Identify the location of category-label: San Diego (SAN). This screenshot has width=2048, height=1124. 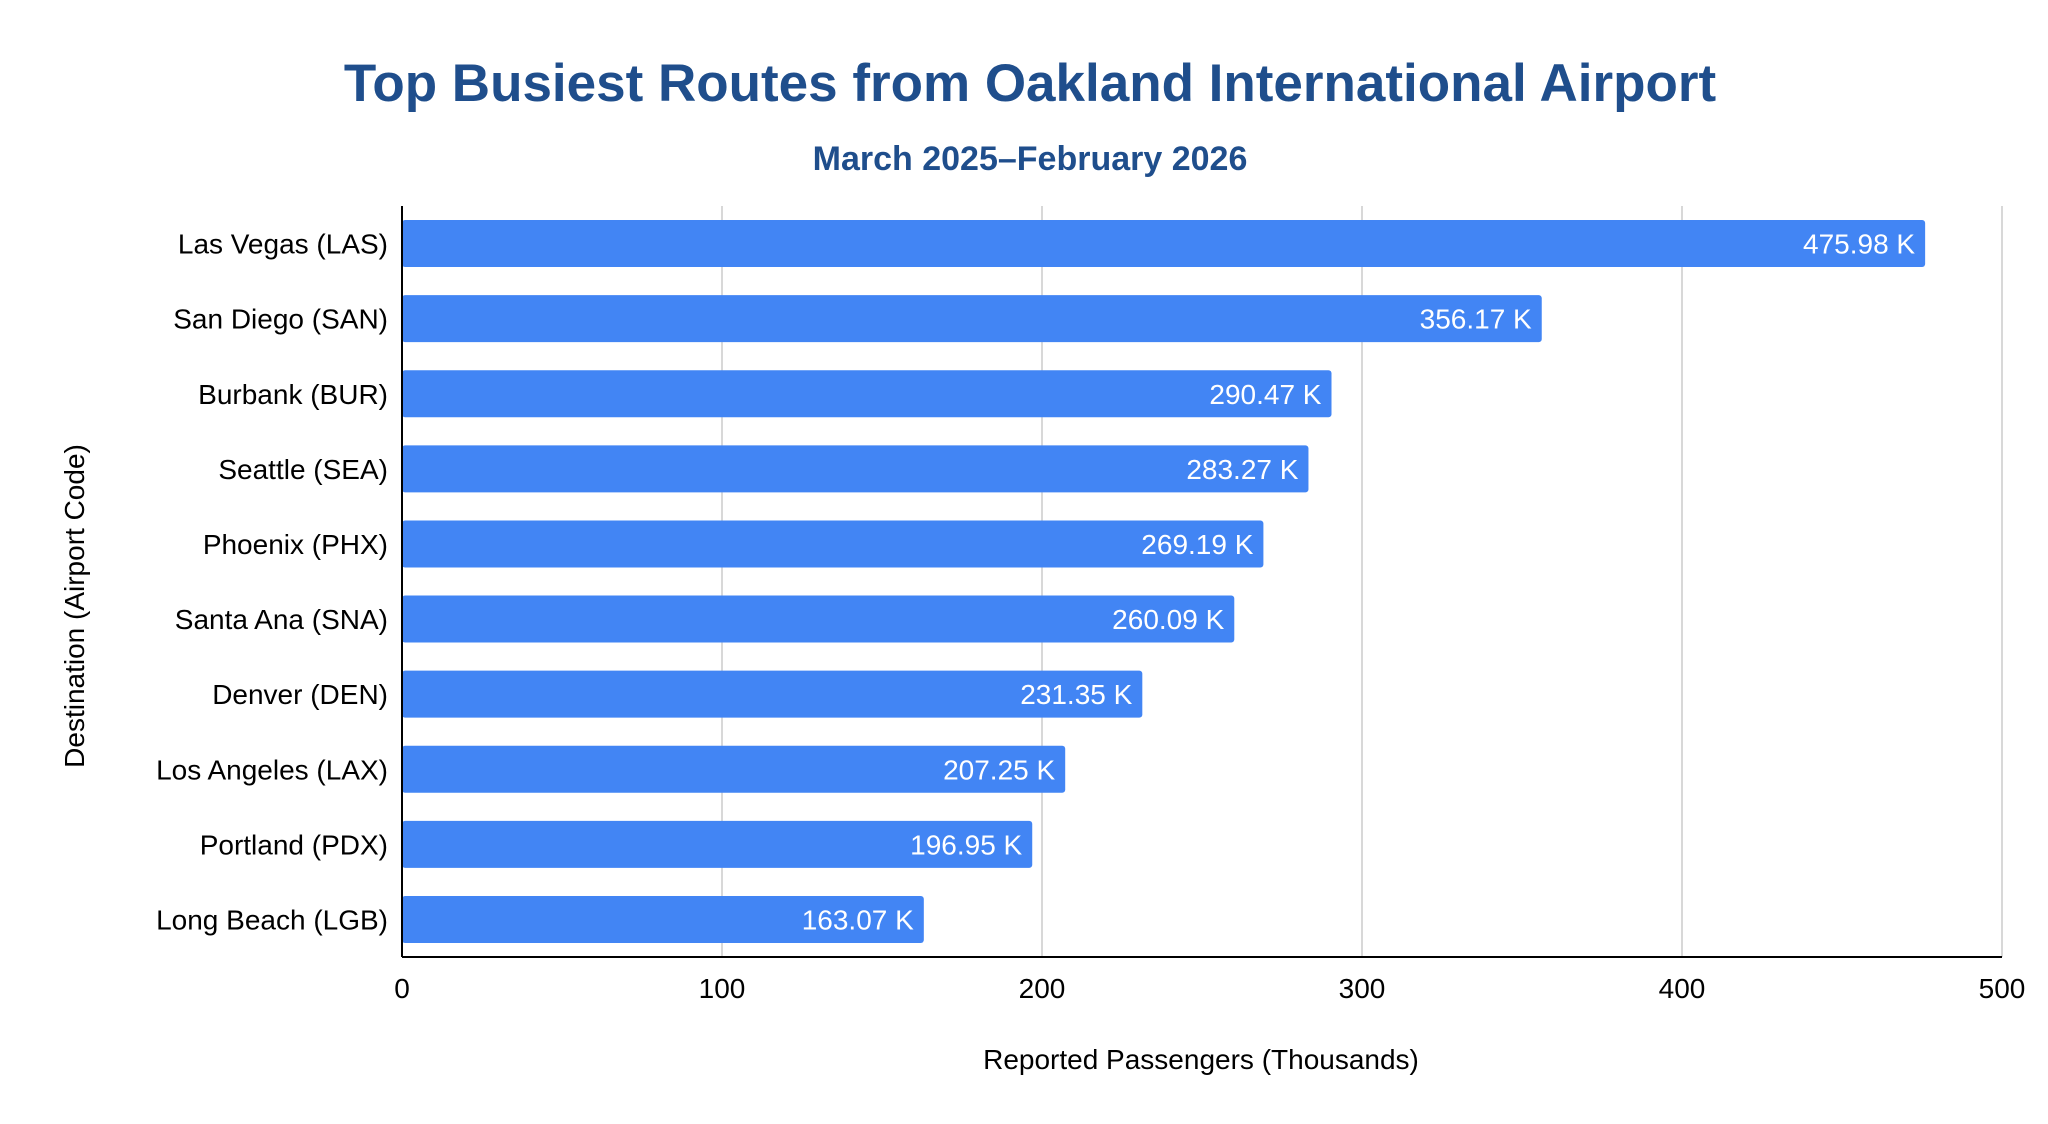
(280, 319).